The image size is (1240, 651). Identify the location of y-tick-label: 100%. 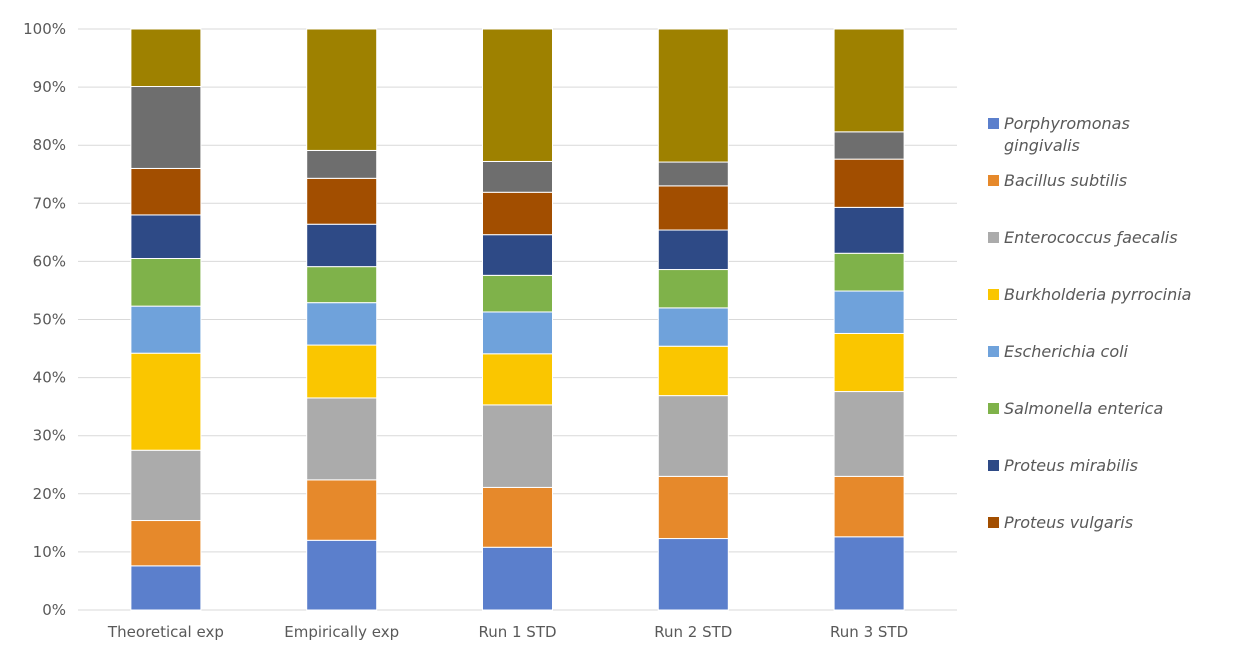
(44, 29).